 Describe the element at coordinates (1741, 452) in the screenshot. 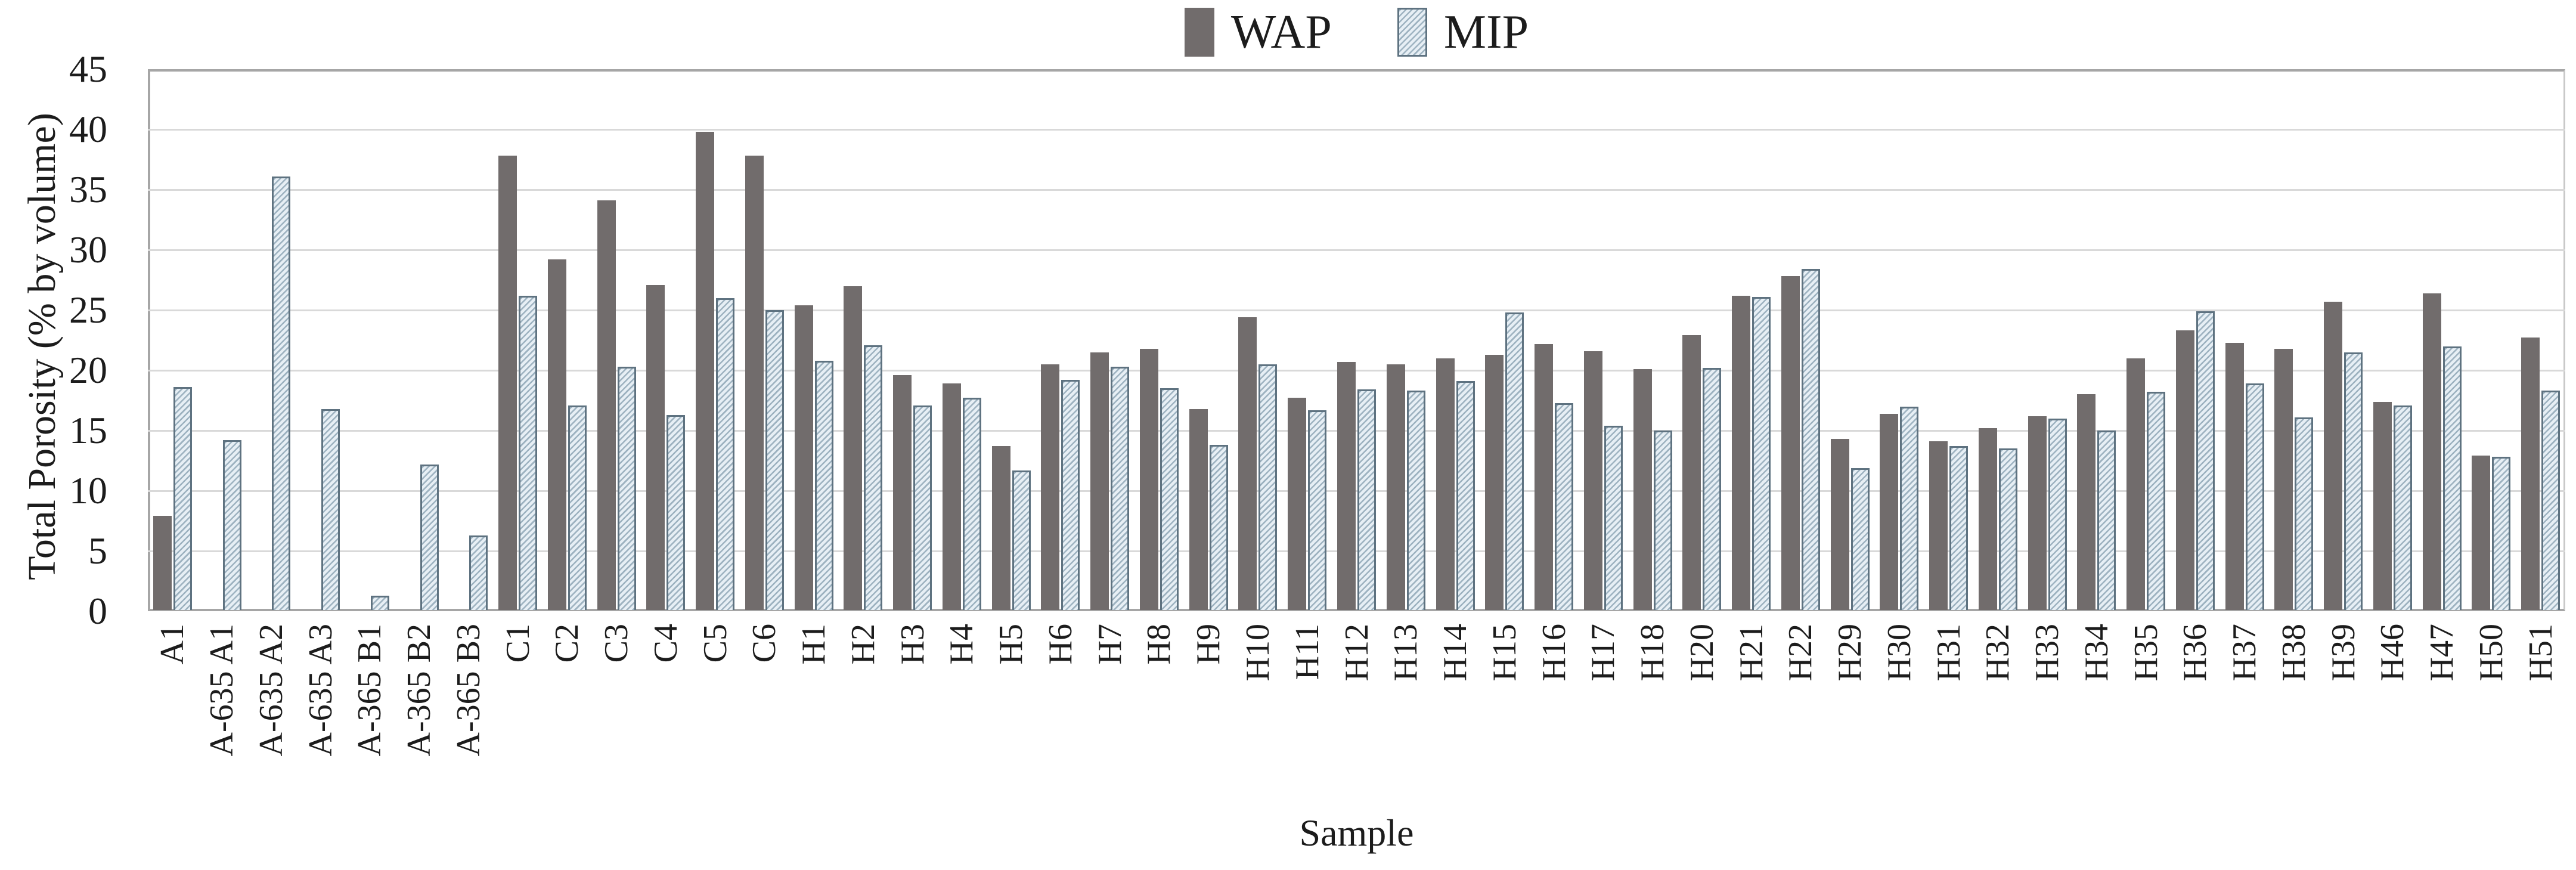

I see `bar-wap-h21` at that location.